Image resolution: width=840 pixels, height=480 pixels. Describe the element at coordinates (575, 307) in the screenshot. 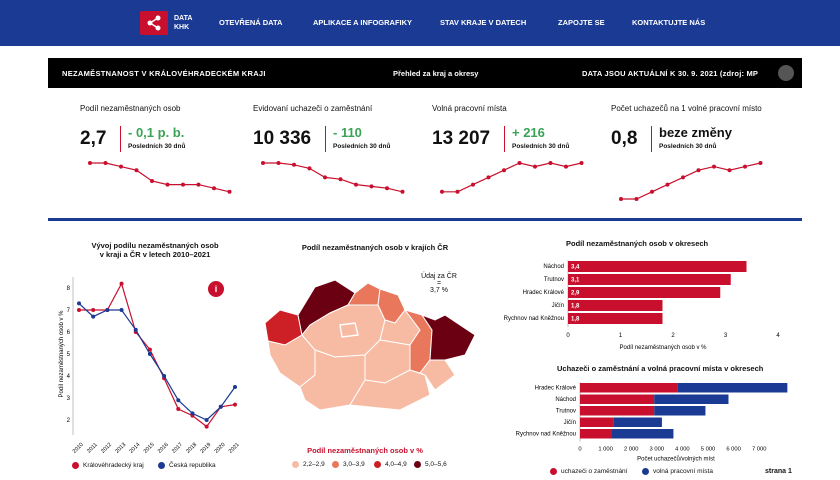

I see `bar-value-label: 1,8` at that location.